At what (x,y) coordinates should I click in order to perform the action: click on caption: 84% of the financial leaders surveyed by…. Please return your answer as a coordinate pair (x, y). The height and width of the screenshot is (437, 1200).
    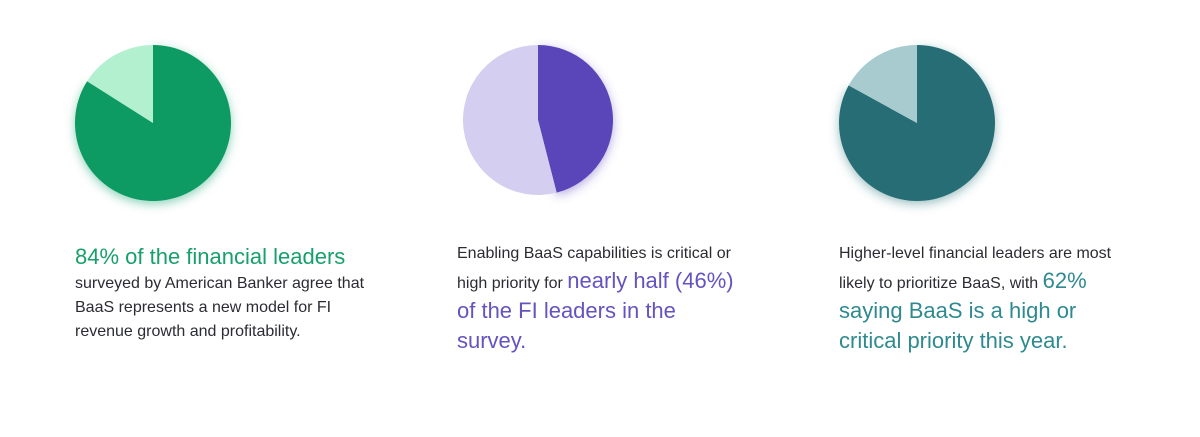
    Looking at the image, I should click on (220, 293).